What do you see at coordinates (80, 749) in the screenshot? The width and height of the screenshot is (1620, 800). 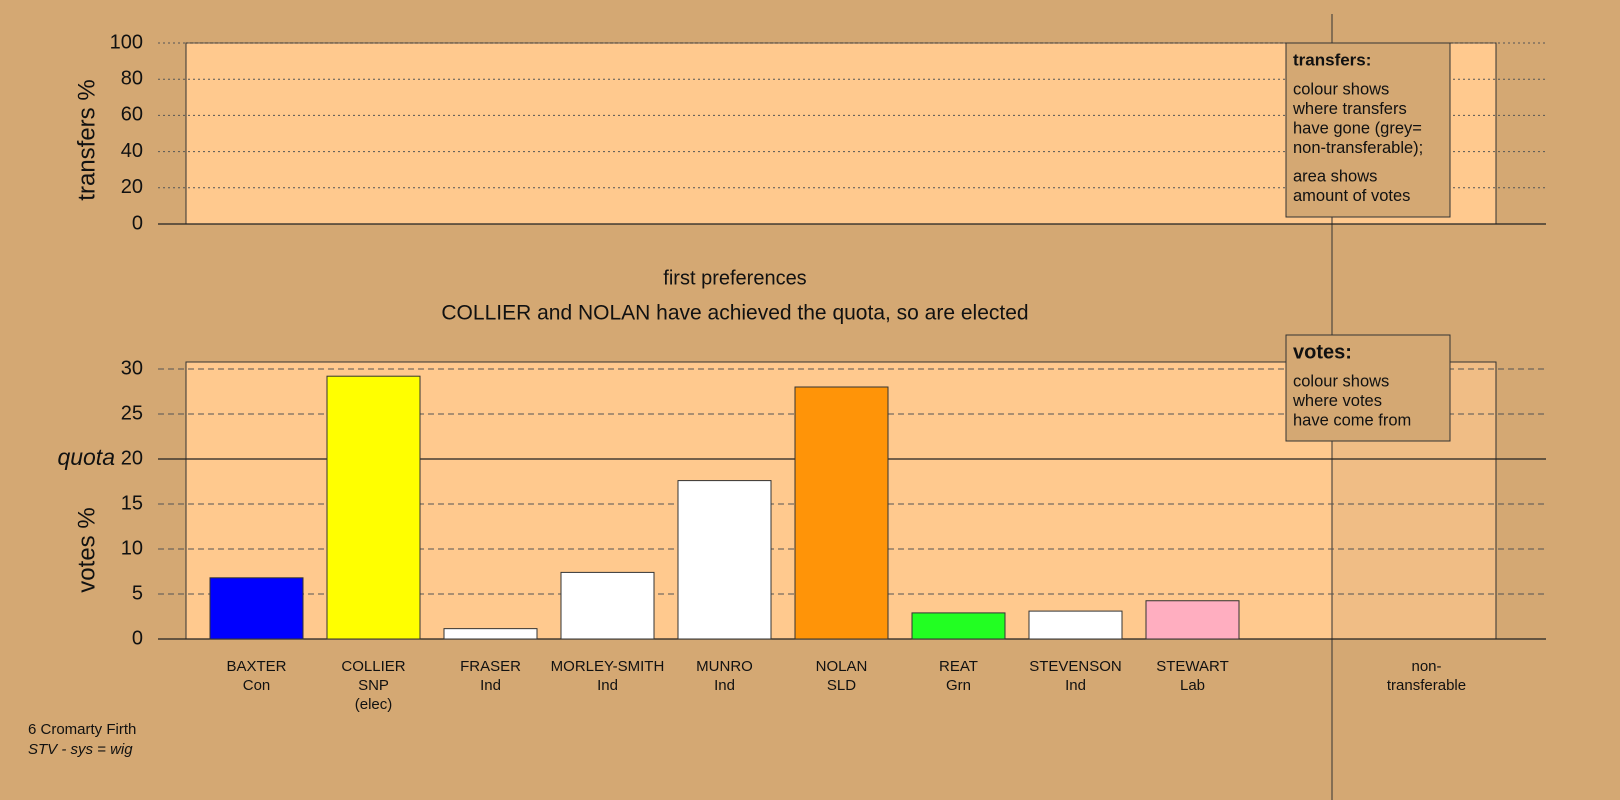 I see `footer-system: STV - sys = wig` at bounding box center [80, 749].